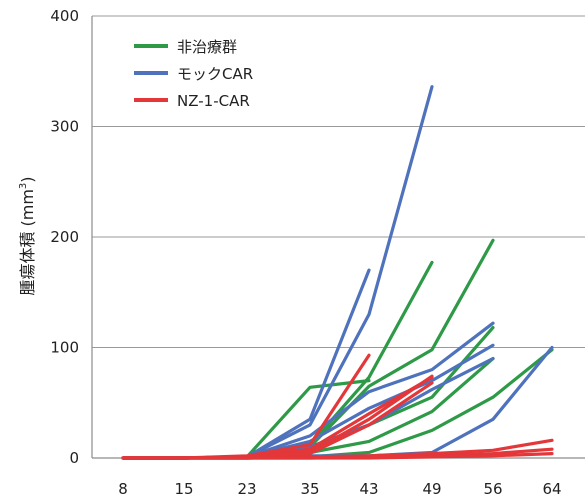  What do you see at coordinates (368, 489) in the screenshot?
I see `x-tick-label: 43` at bounding box center [368, 489].